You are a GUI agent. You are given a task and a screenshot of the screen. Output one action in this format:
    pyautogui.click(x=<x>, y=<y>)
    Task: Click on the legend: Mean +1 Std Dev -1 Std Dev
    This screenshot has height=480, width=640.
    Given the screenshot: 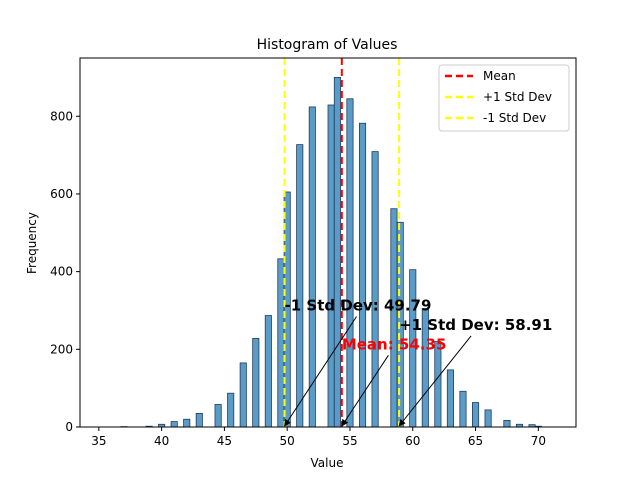 What is the action you would take?
    pyautogui.click(x=504, y=98)
    